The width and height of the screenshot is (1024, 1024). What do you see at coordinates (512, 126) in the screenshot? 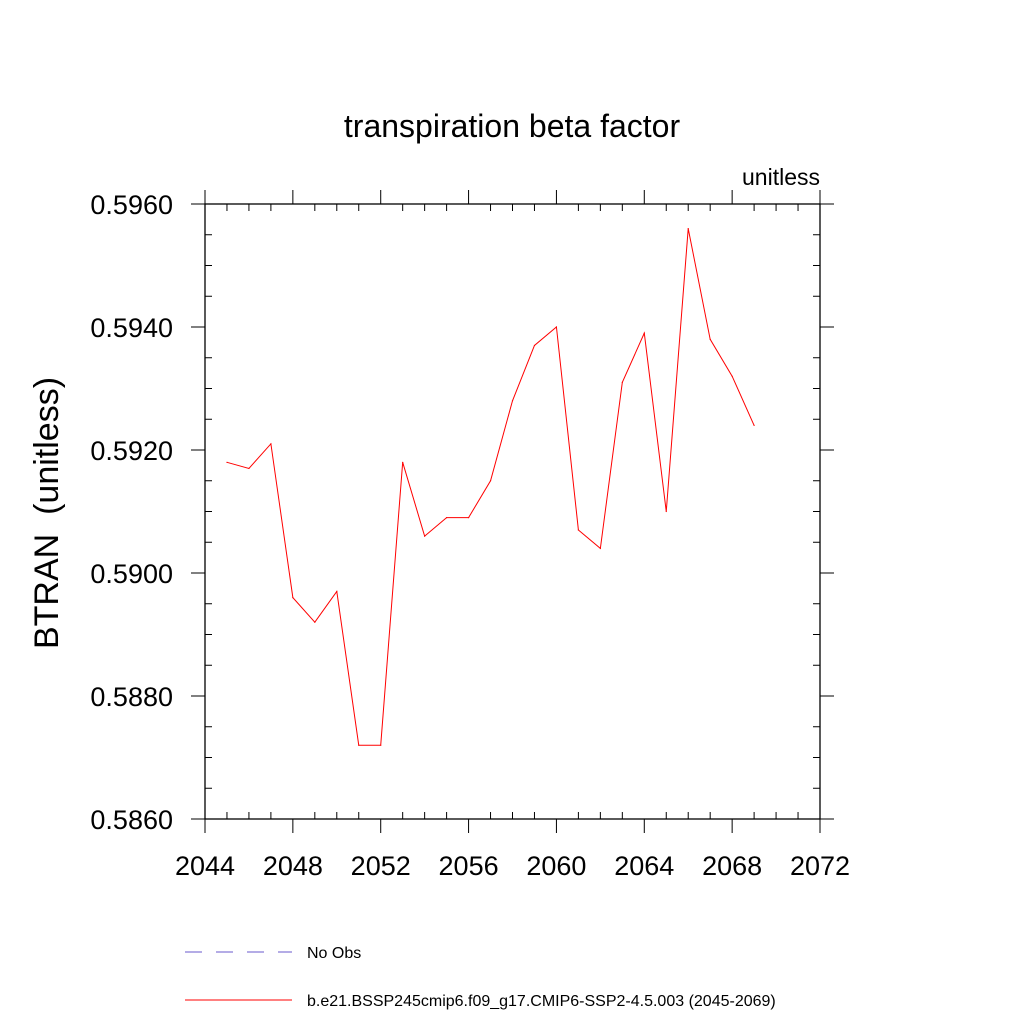
I see `chart-title: transpiration beta factor` at bounding box center [512, 126].